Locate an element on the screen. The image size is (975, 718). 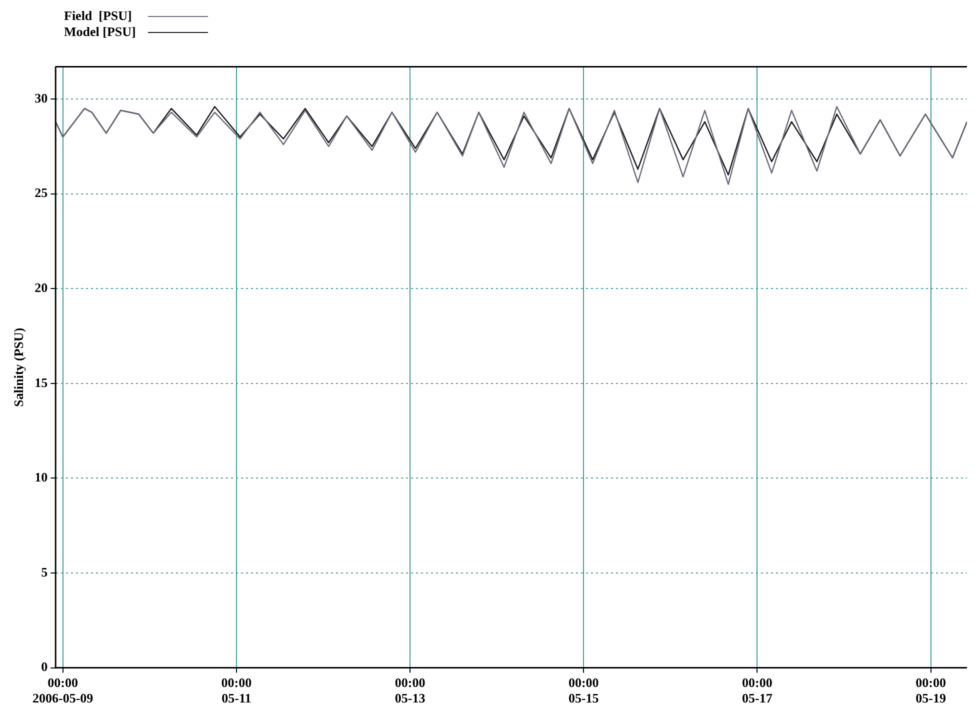
legend-label: Model [PSU] is located at coordinates (100, 32).